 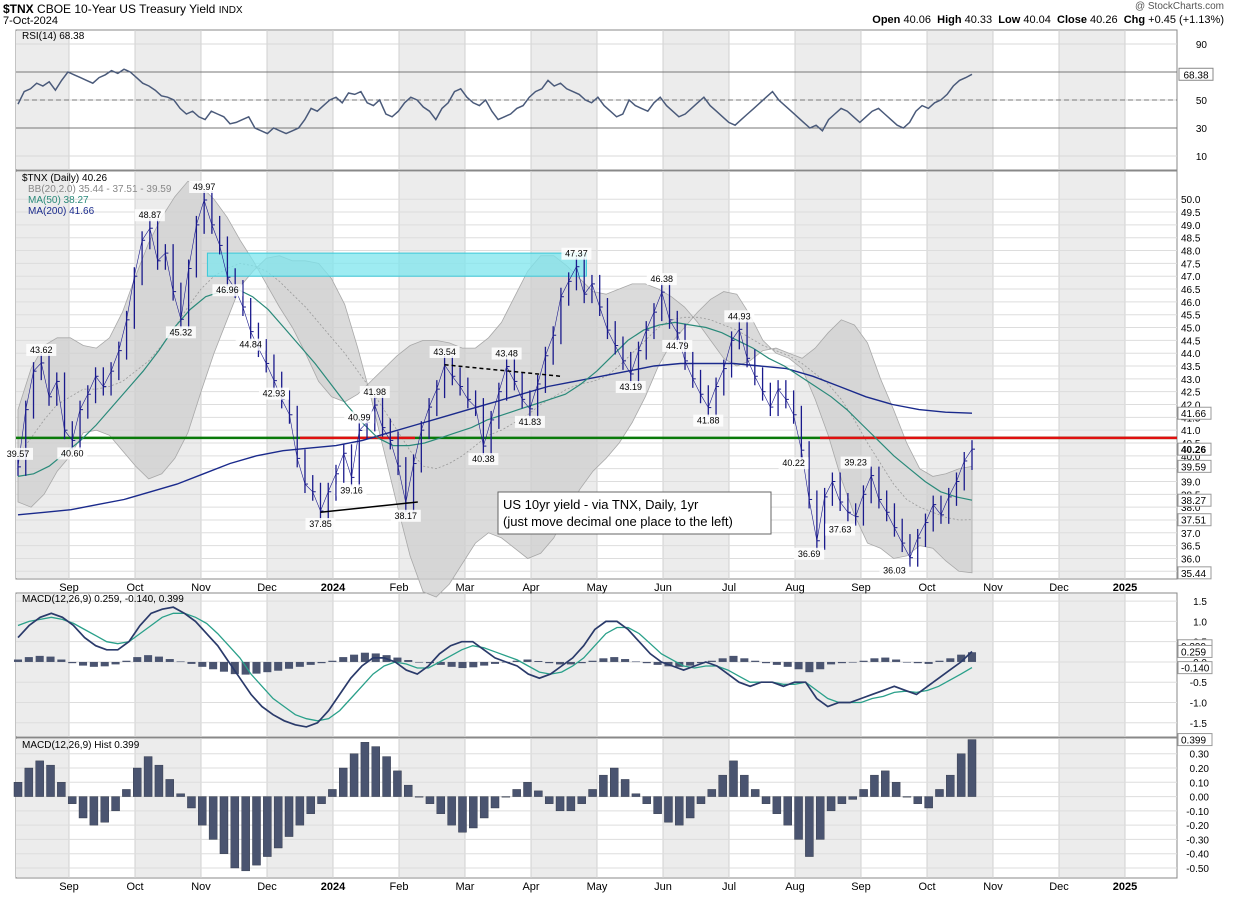 What do you see at coordinates (1200, 783) in the screenshot?
I see `hist-tick-label: 0.10` at bounding box center [1200, 783].